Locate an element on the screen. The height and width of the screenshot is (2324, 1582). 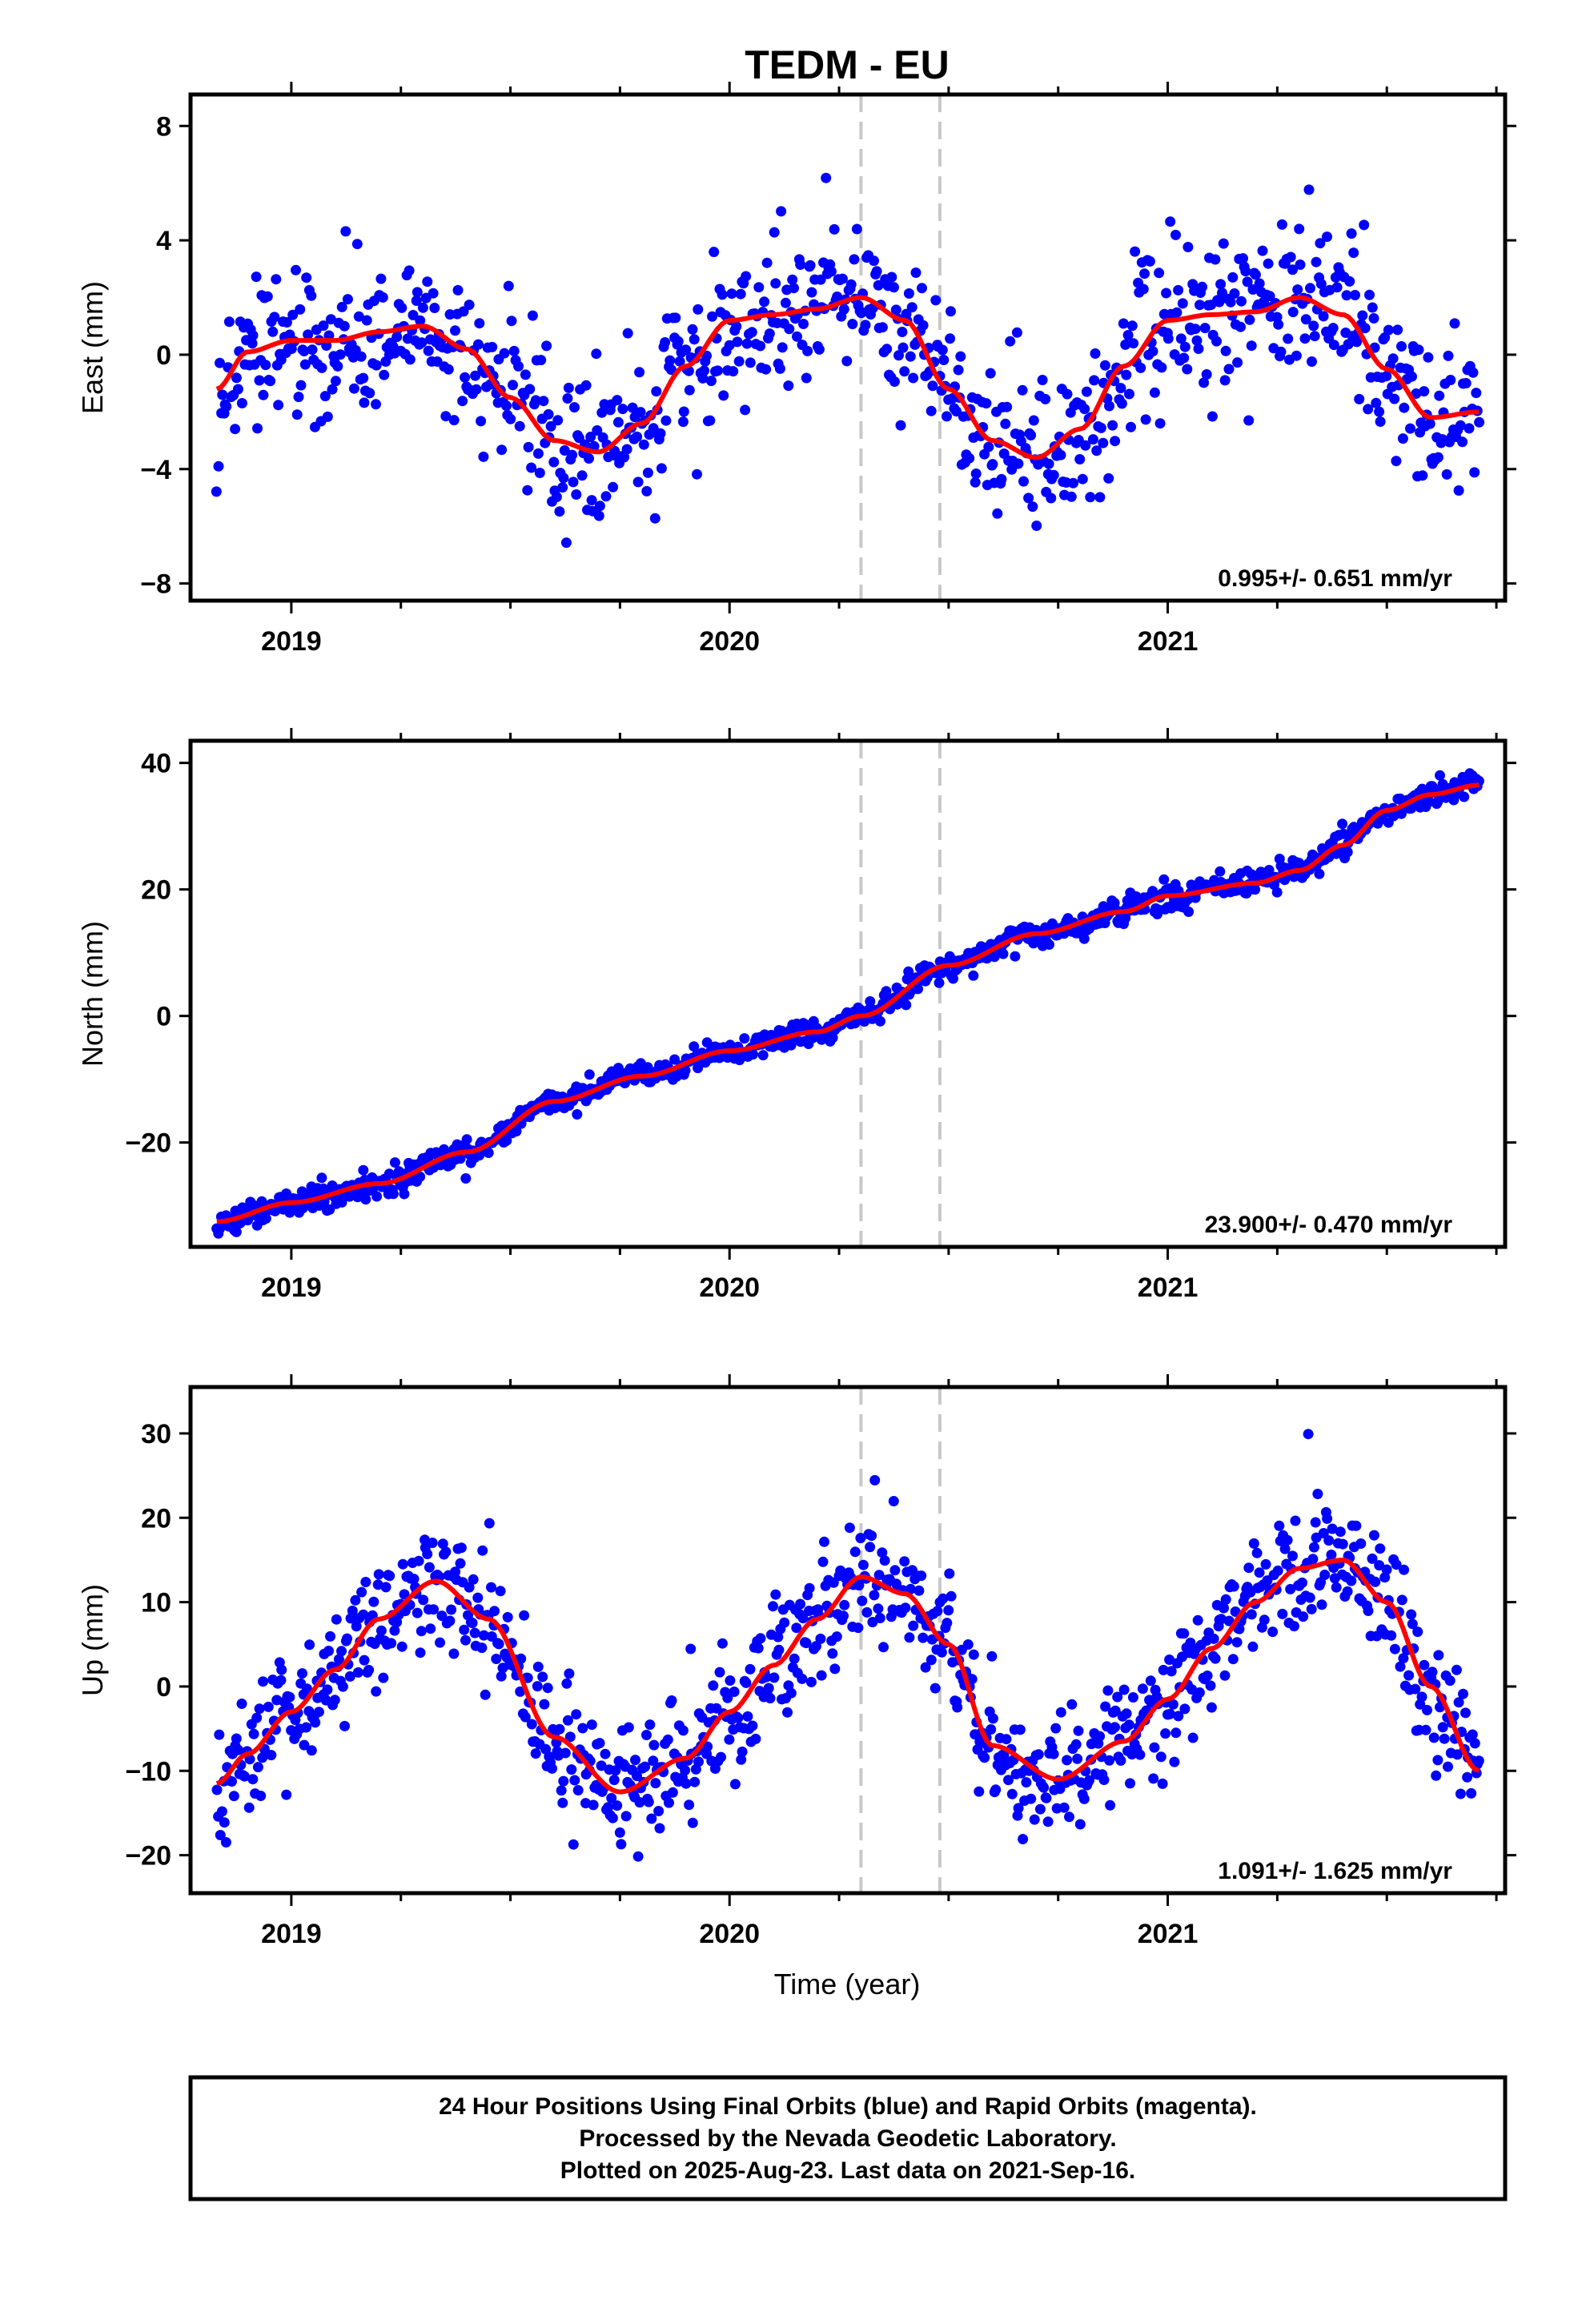
x-tick-label: 2020 is located at coordinates (729, 1288).